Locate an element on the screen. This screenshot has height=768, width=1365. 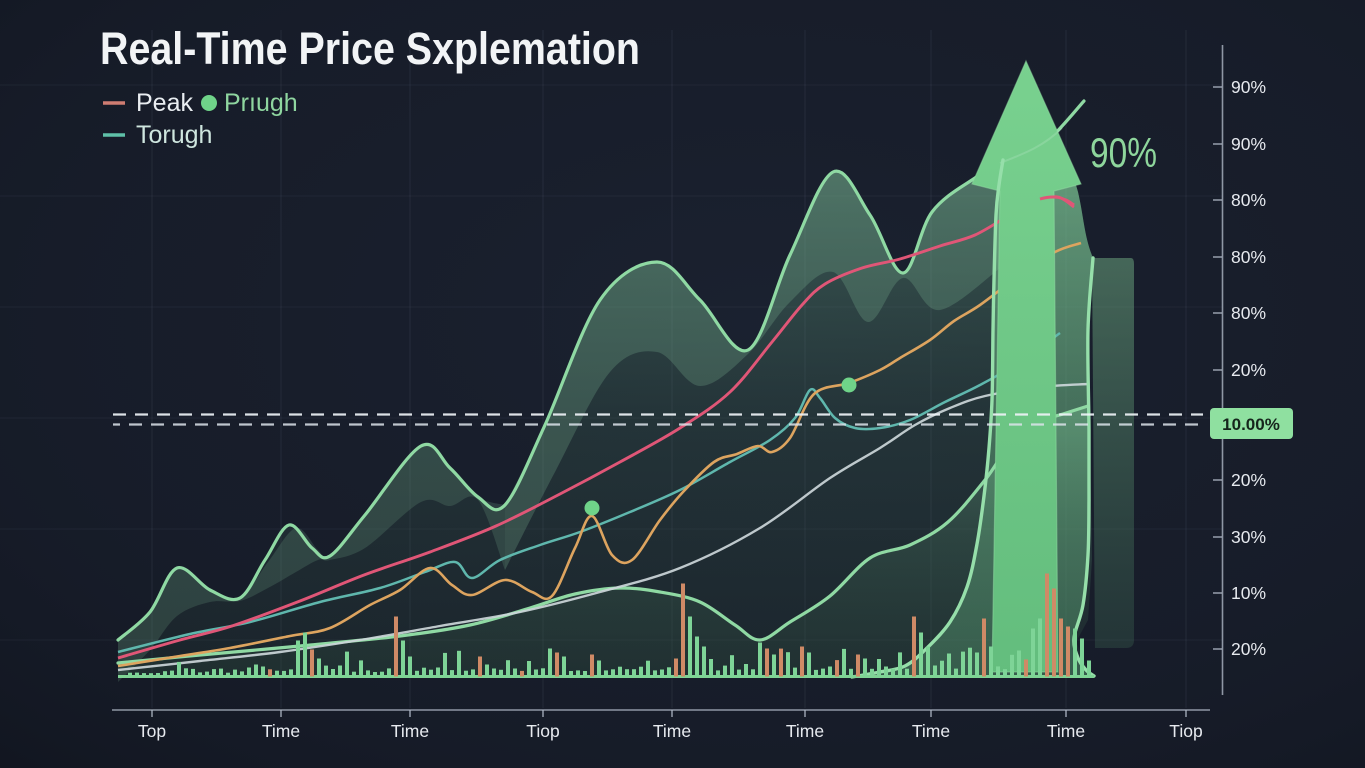
svg-text: 10.00% is located at coordinates (1251, 424).